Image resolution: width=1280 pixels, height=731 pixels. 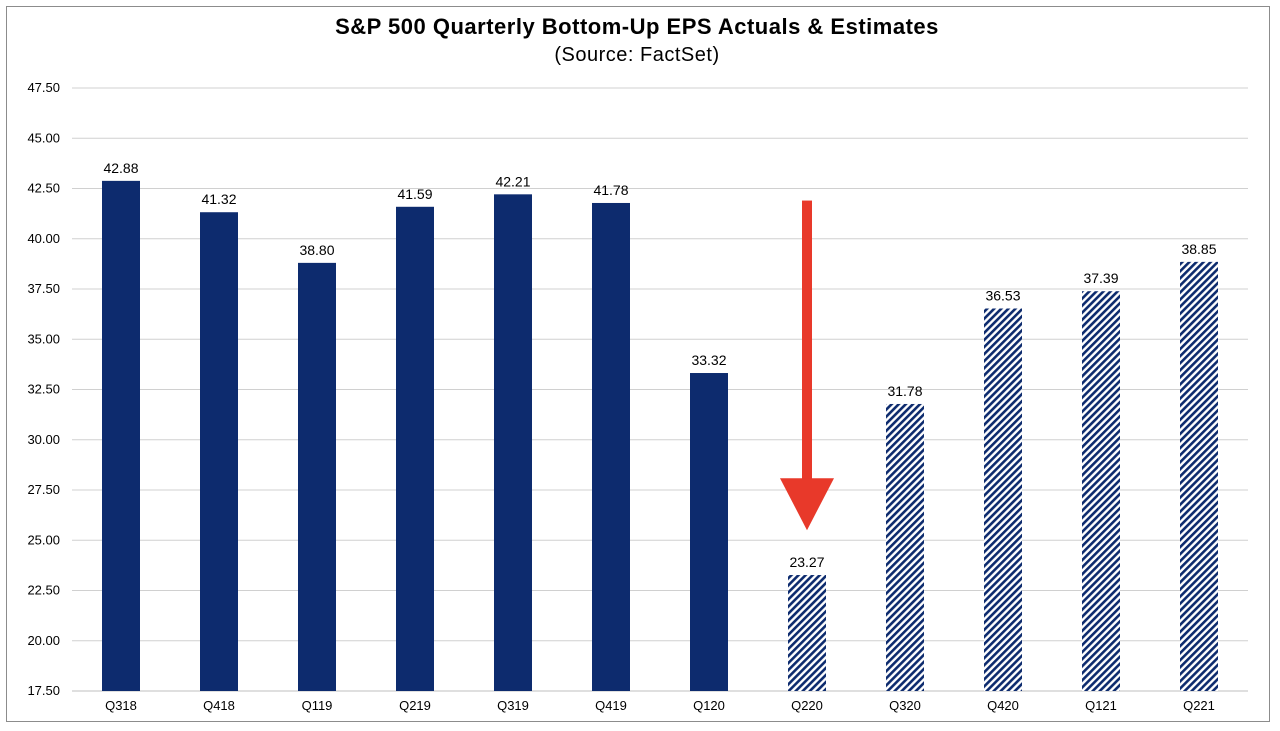 I want to click on x-tick-label: Q418, so click(x=219, y=705).